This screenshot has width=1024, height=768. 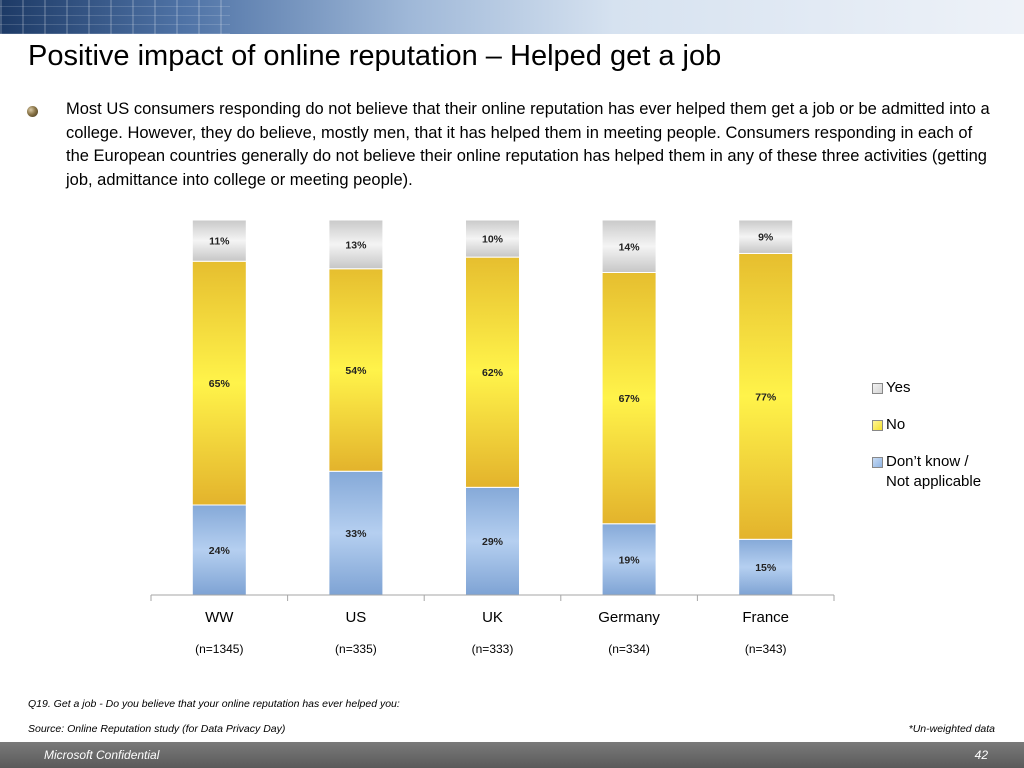 I want to click on top-banner, so click(x=512, y=17).